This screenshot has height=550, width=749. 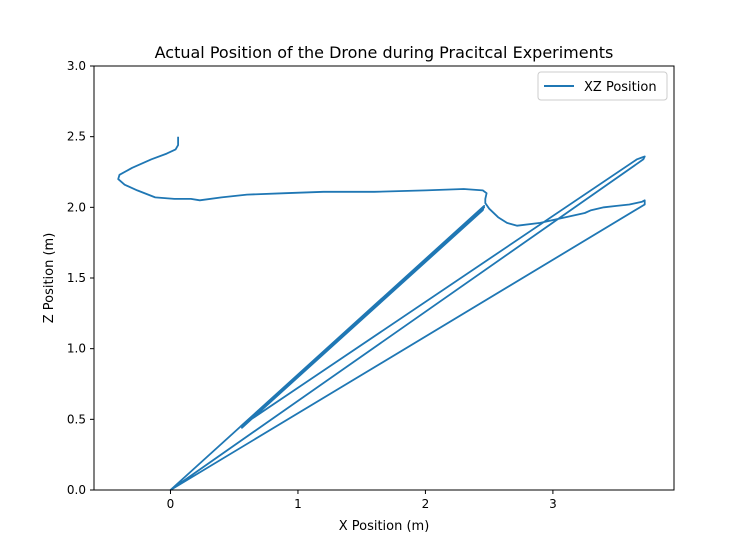 I want to click on x-tick-label: 1, so click(x=298, y=504).